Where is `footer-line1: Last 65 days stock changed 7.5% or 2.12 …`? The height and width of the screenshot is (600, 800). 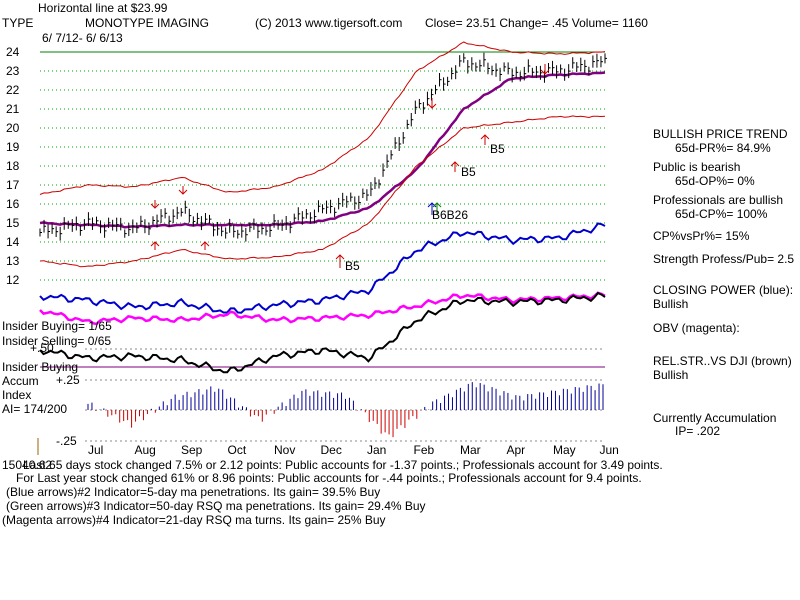 footer-line1: Last 65 days stock changed 7.5% or 2.12 … is located at coordinates (343, 465).